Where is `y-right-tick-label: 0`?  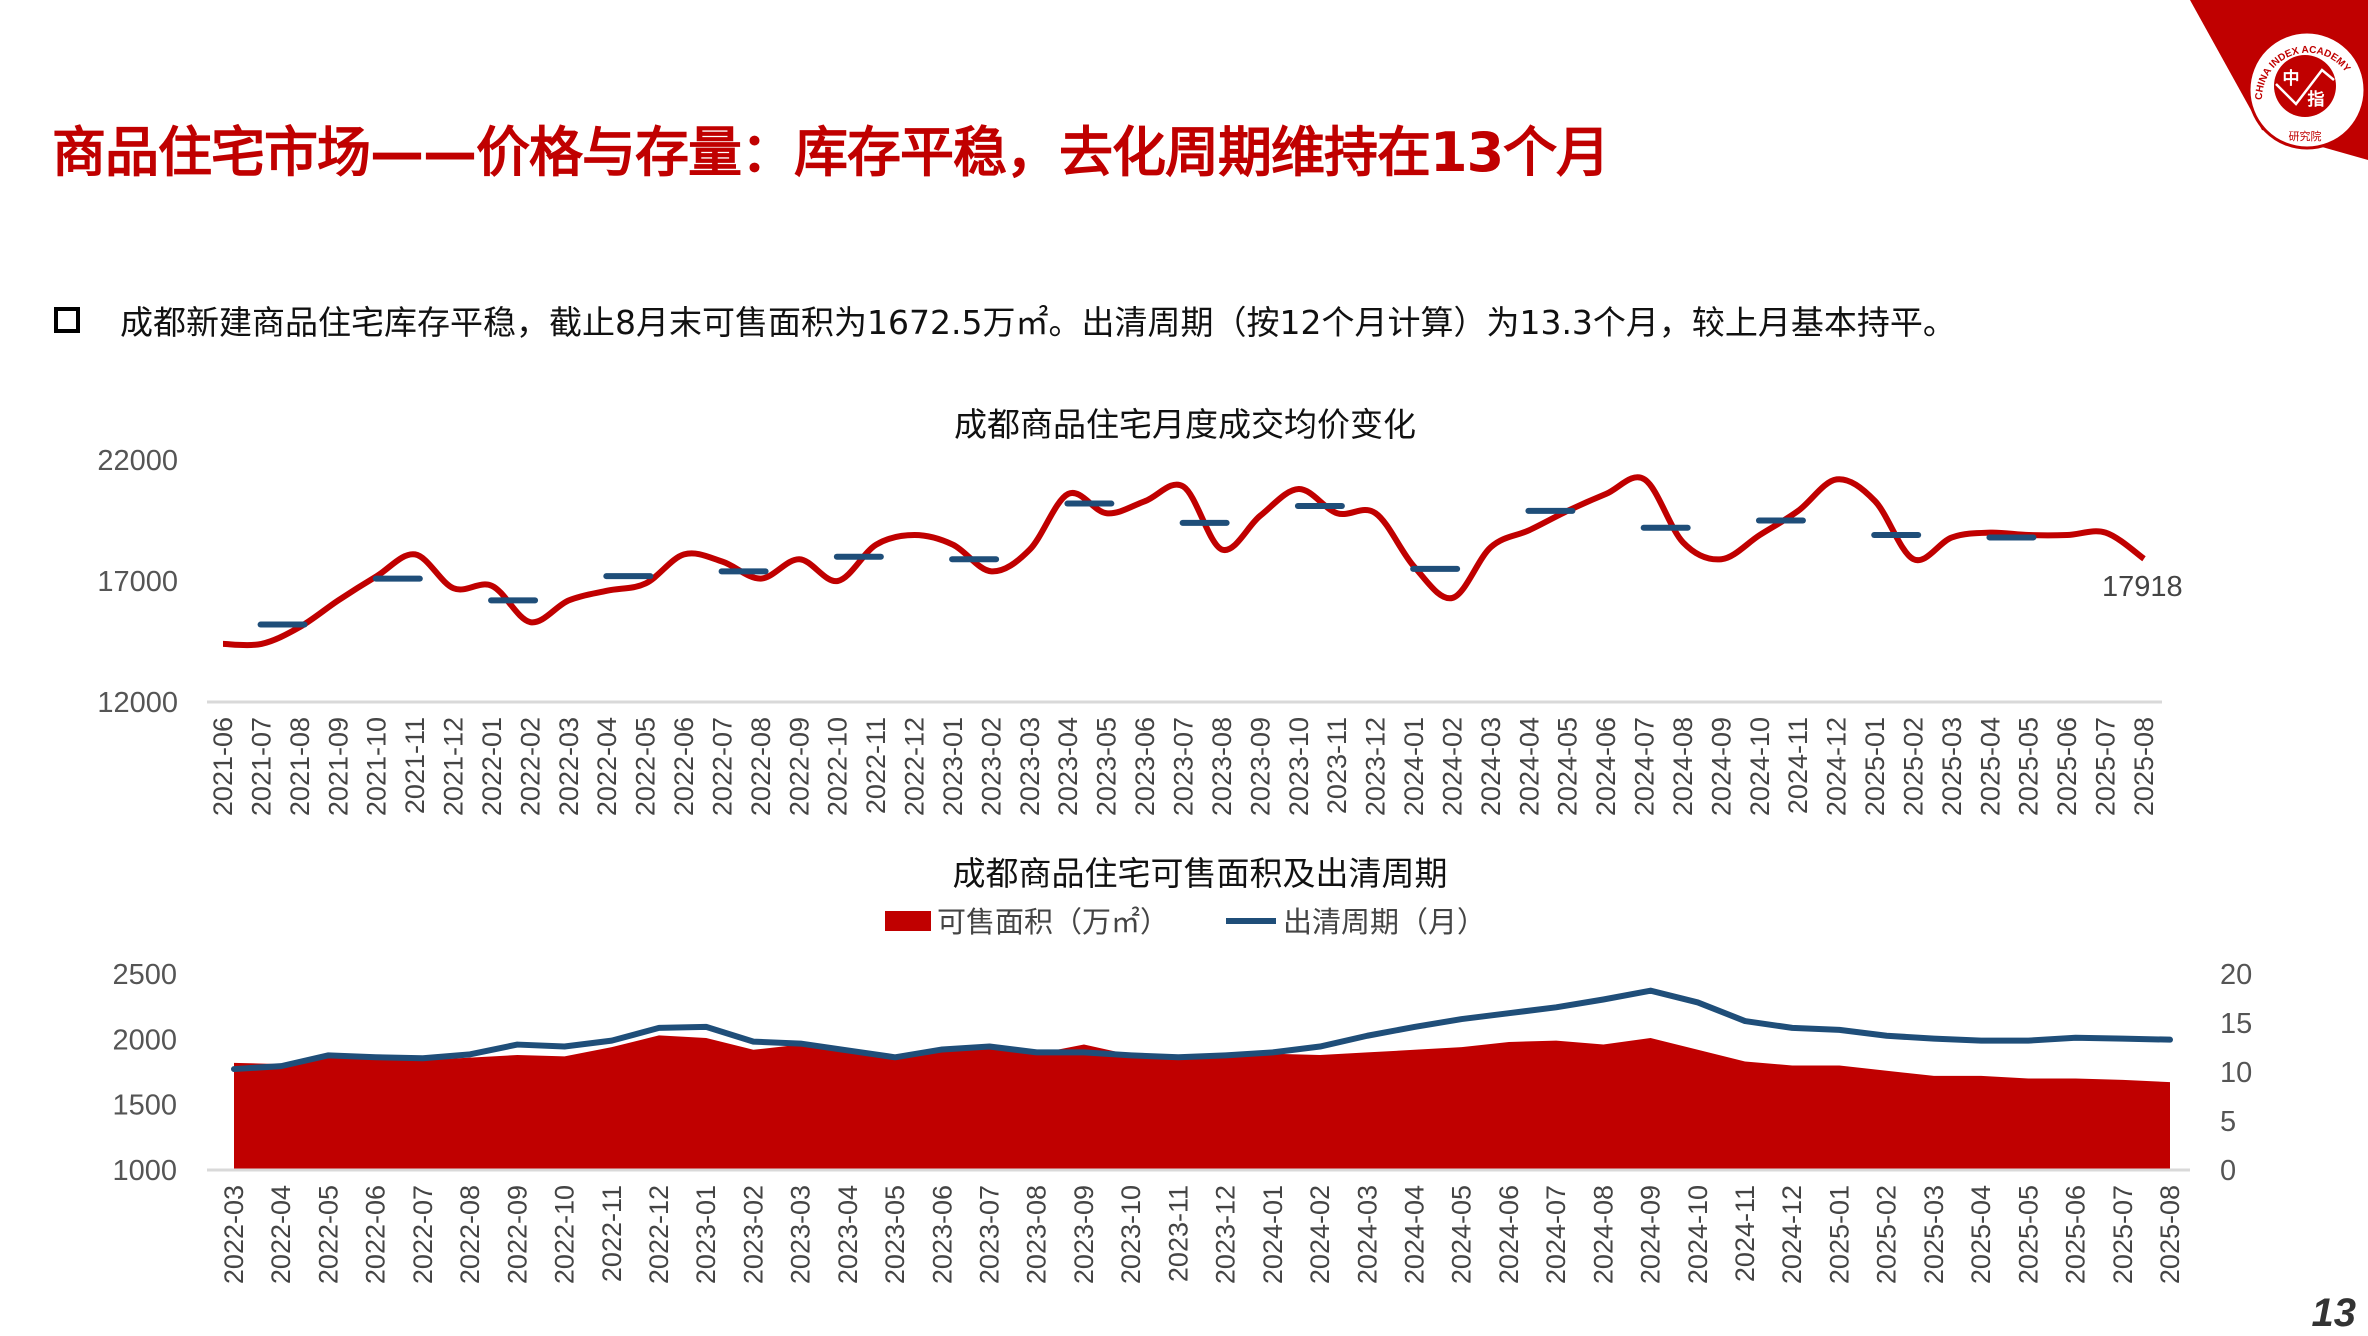
y-right-tick-label: 0 is located at coordinates (2228, 1171).